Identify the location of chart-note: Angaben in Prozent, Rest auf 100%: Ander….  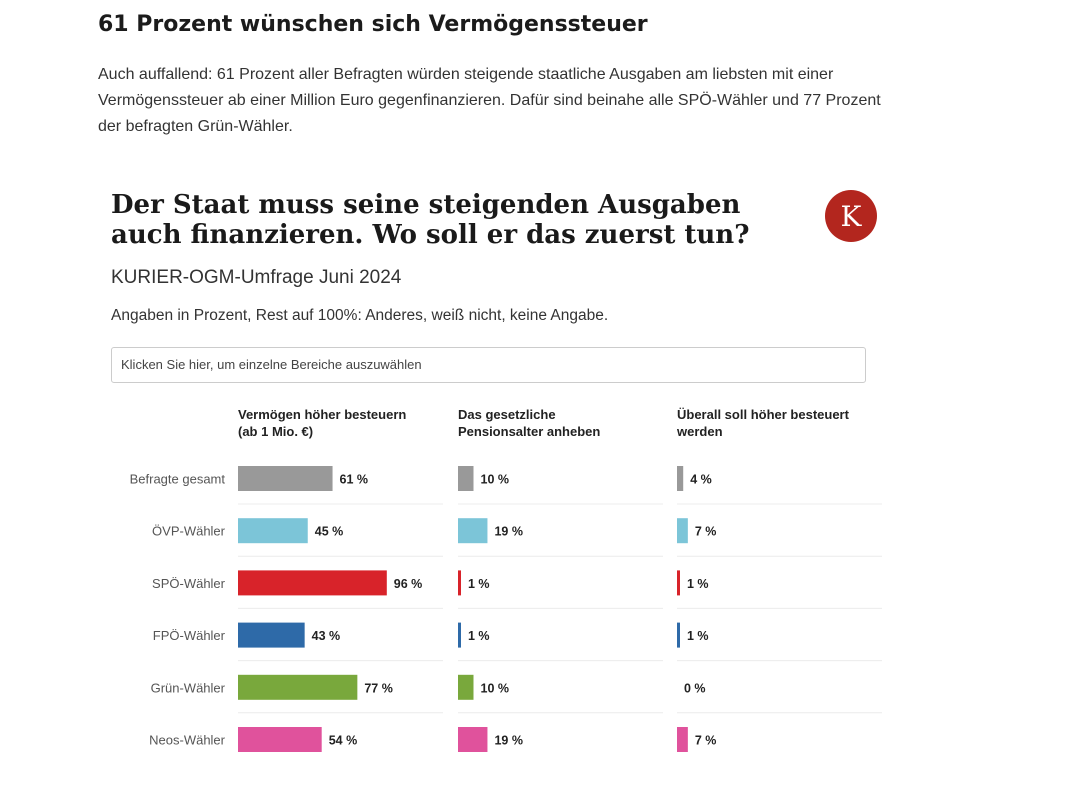
(360, 315).